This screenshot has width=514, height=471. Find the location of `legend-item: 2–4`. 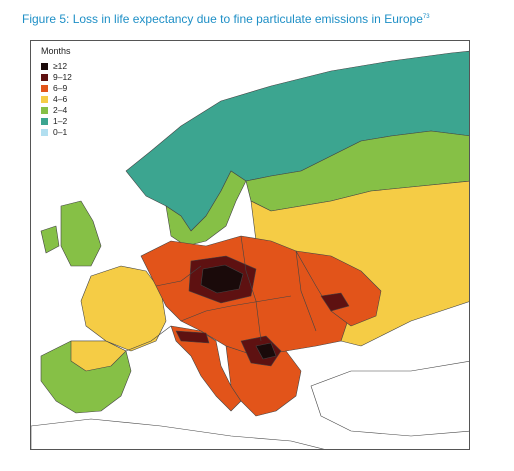

legend-item: 2–4 is located at coordinates (56, 110).